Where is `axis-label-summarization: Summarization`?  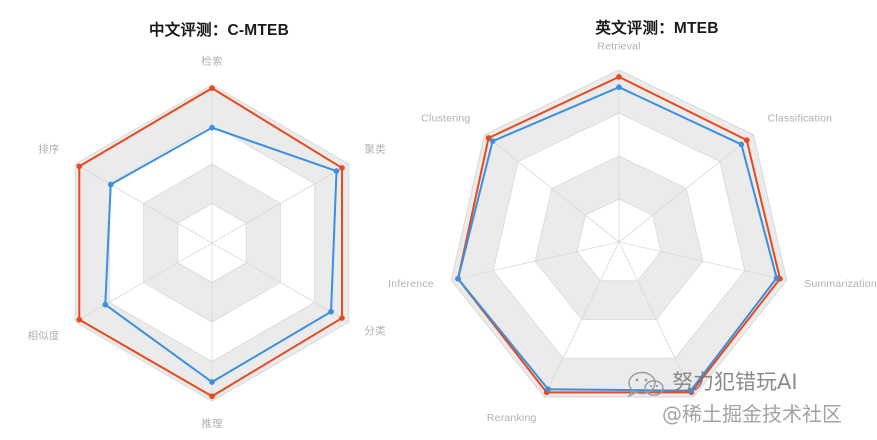
axis-label-summarization: Summarization is located at coordinates (840, 284).